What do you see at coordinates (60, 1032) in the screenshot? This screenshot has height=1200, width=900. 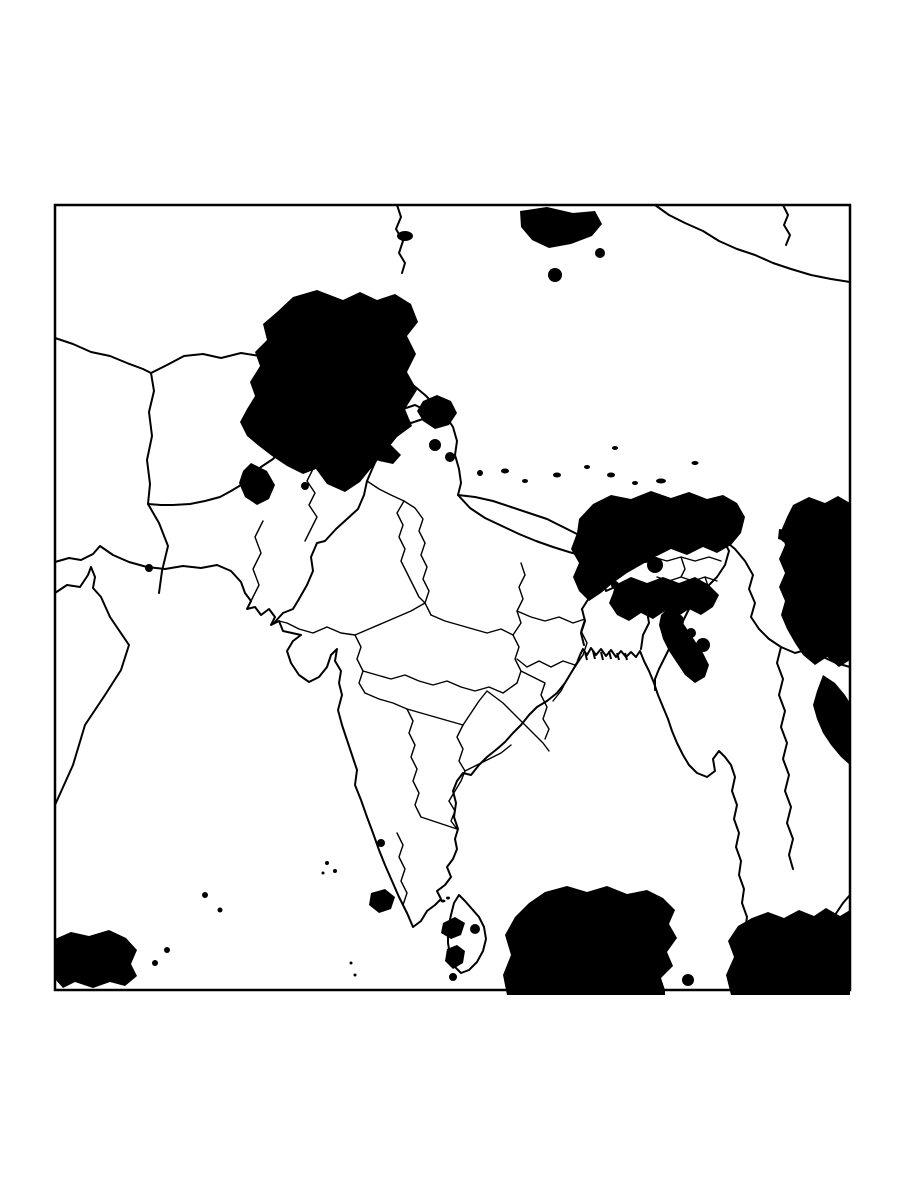 I see `weaclim-badge` at bounding box center [60, 1032].